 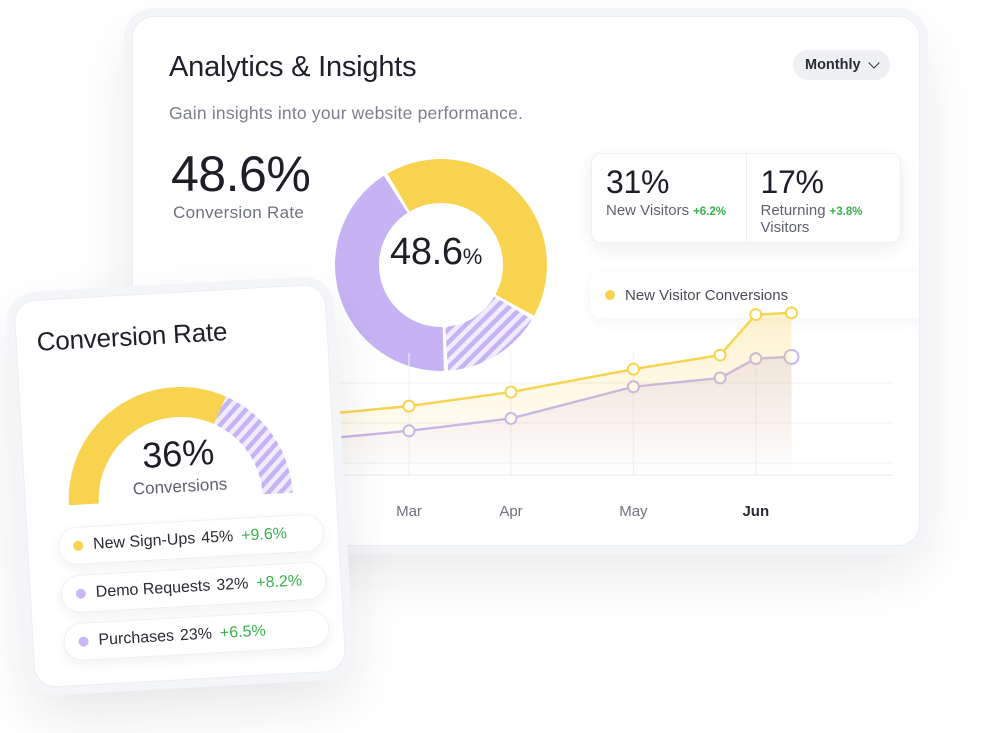 I want to click on stat-label: New Visitors +6.2%, so click(x=669, y=211).